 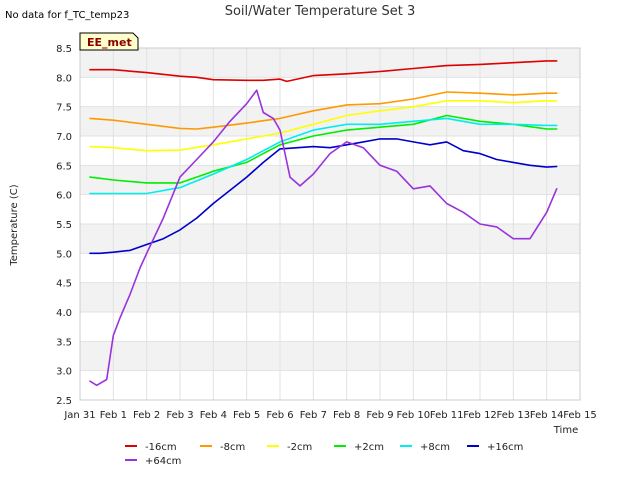 I want to click on y-tick-label: 5.5, so click(x=64, y=225).